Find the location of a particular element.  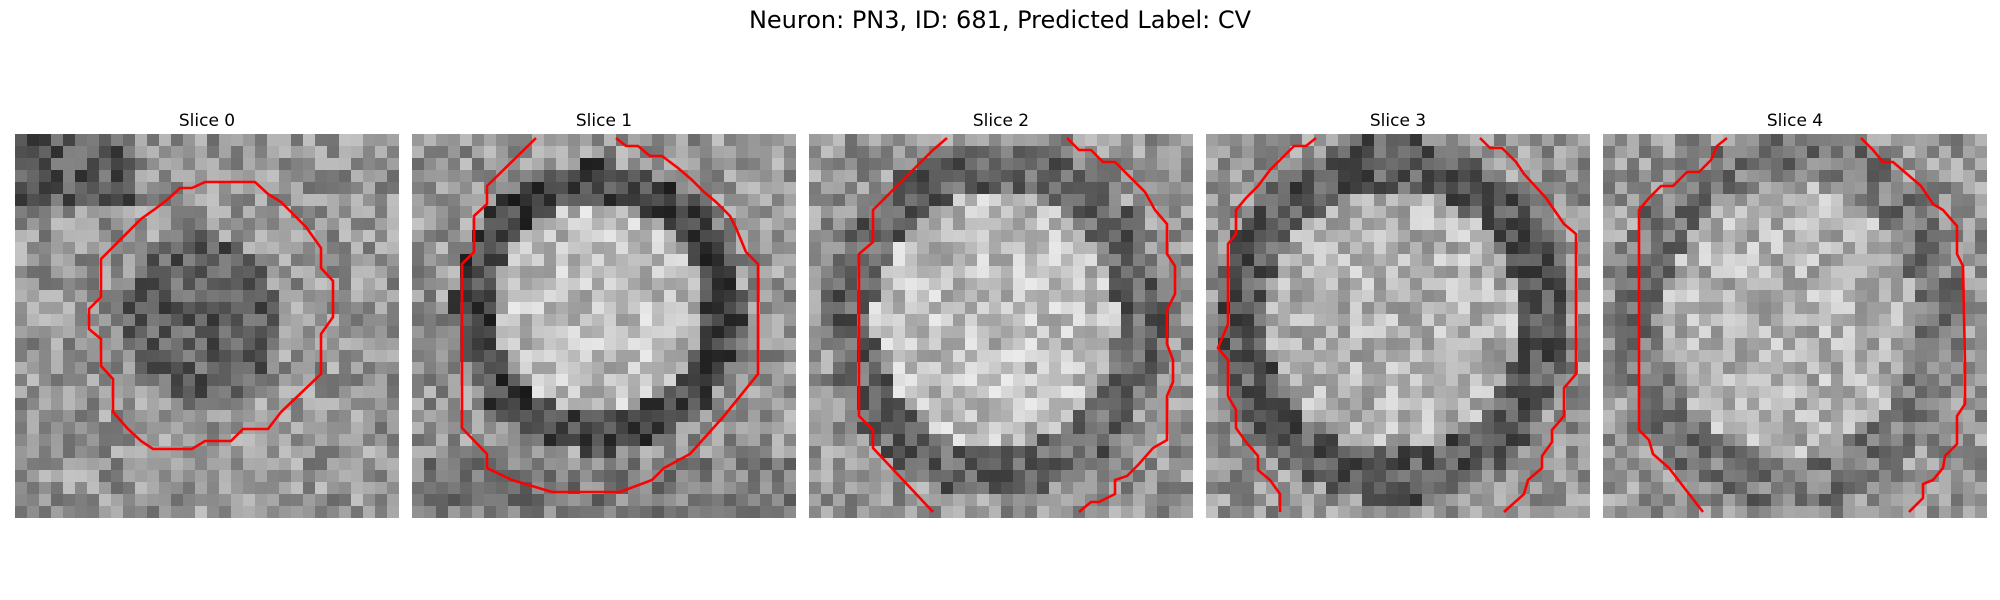

slice-panel-2: Slice 2 is located at coordinates (1001, 313).